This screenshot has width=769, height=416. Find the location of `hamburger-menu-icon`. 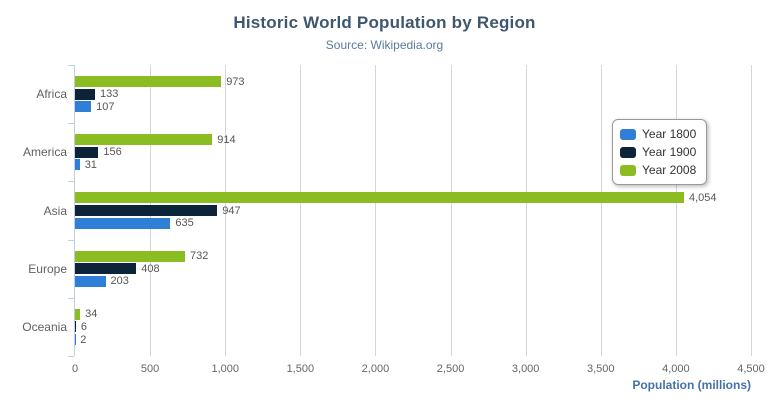

hamburger-menu-icon is located at coordinates (741, 26).